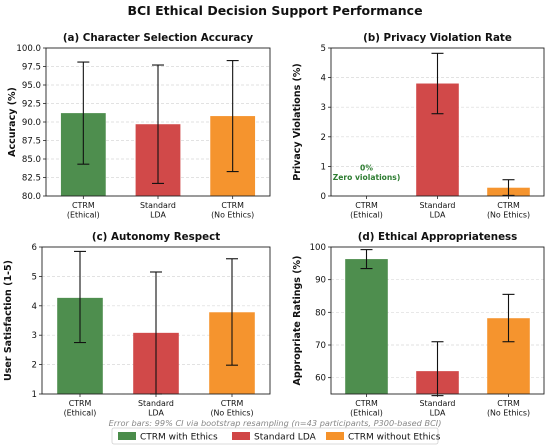 This screenshot has width=550, height=447. I want to click on y-tick-label: 100.0, so click(28, 49).